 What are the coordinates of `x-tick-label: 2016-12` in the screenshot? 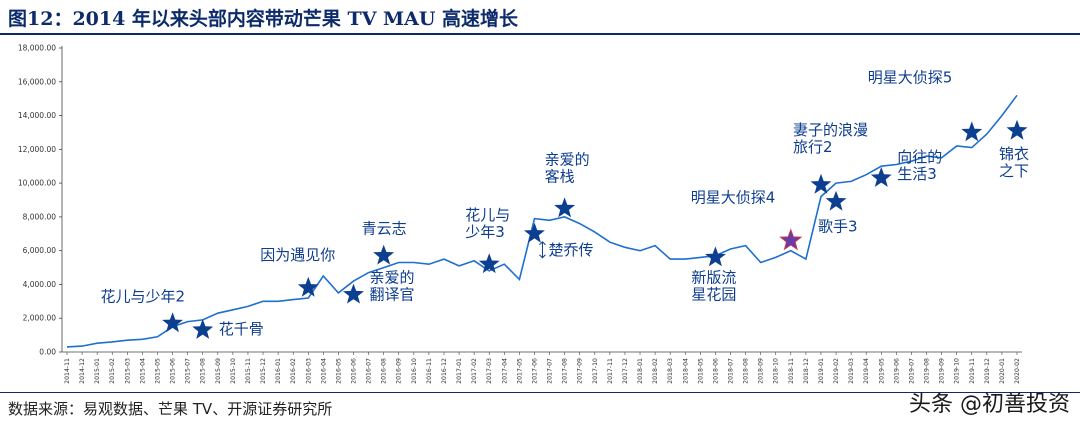 It's located at (444, 371).